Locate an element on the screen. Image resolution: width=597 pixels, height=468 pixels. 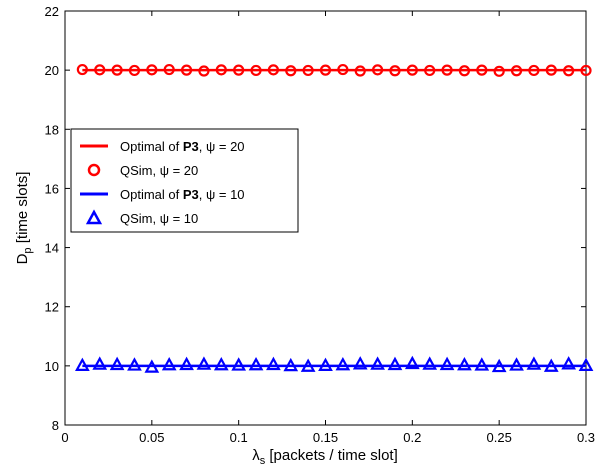
legend-label-qsim-psi20: QSim, ψ = 20 is located at coordinates (159, 170).